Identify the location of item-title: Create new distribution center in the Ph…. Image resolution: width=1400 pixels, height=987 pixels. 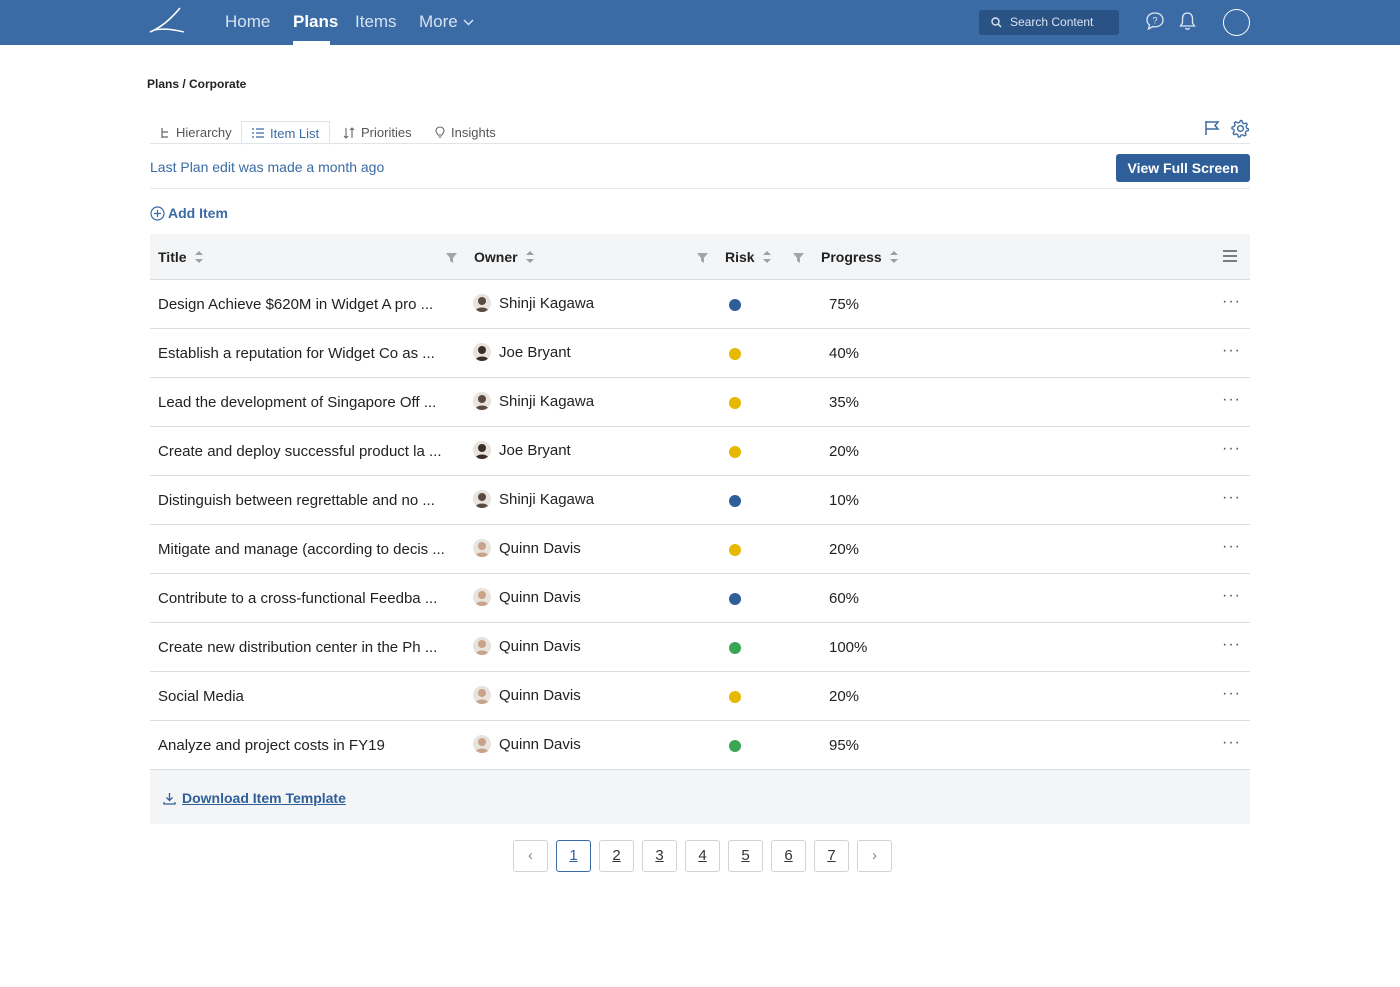
(298, 647).